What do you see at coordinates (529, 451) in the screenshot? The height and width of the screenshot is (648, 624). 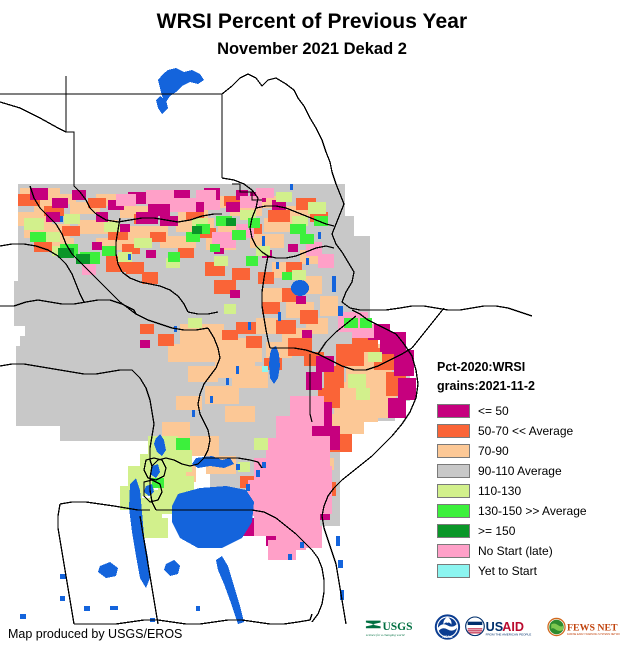 I see `legend-row: 70-90` at bounding box center [529, 451].